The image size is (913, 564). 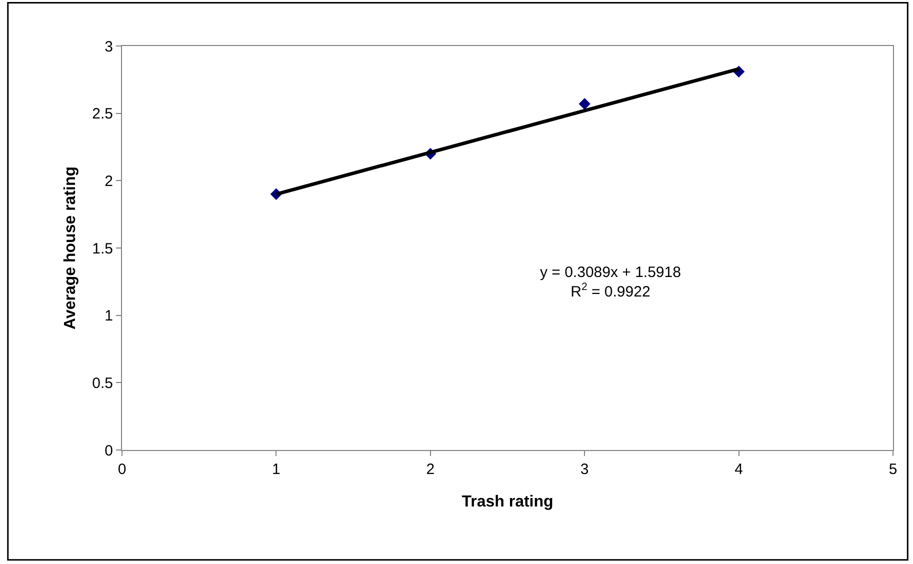 What do you see at coordinates (122, 469) in the screenshot?
I see `x-tick-label: 0` at bounding box center [122, 469].